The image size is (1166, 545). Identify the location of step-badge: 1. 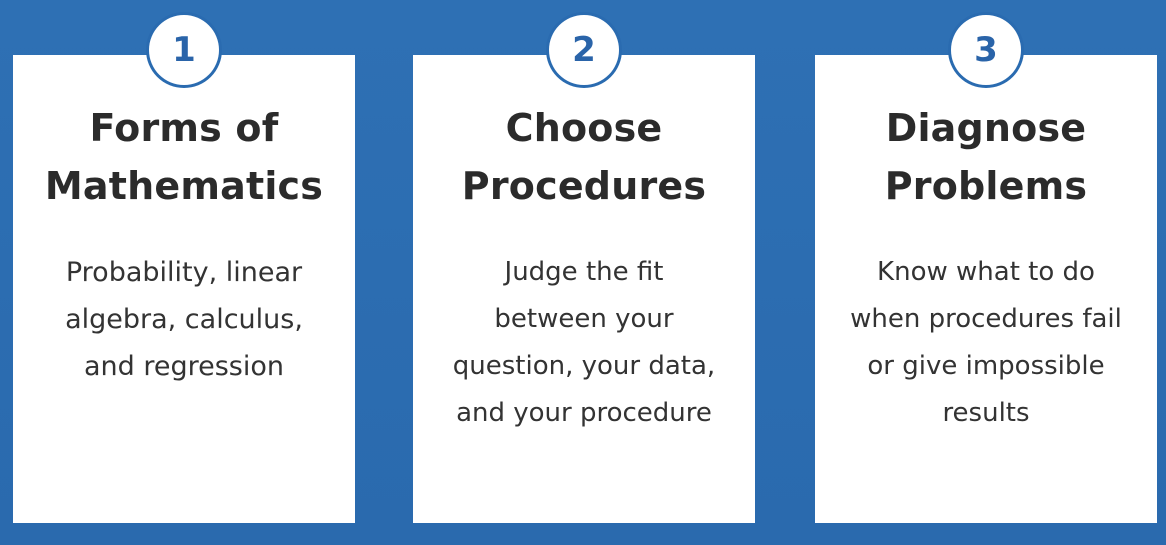
(184, 50).